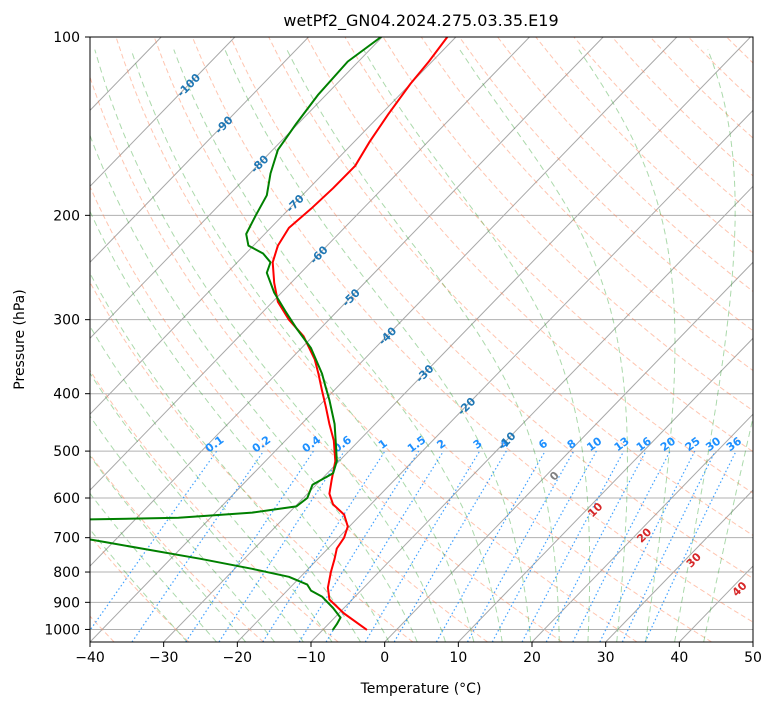 Image resolution: width=775 pixels, height=708 pixels. Describe the element at coordinates (466, 406) in the screenshot. I see `isotherm-label: -20` at that location.